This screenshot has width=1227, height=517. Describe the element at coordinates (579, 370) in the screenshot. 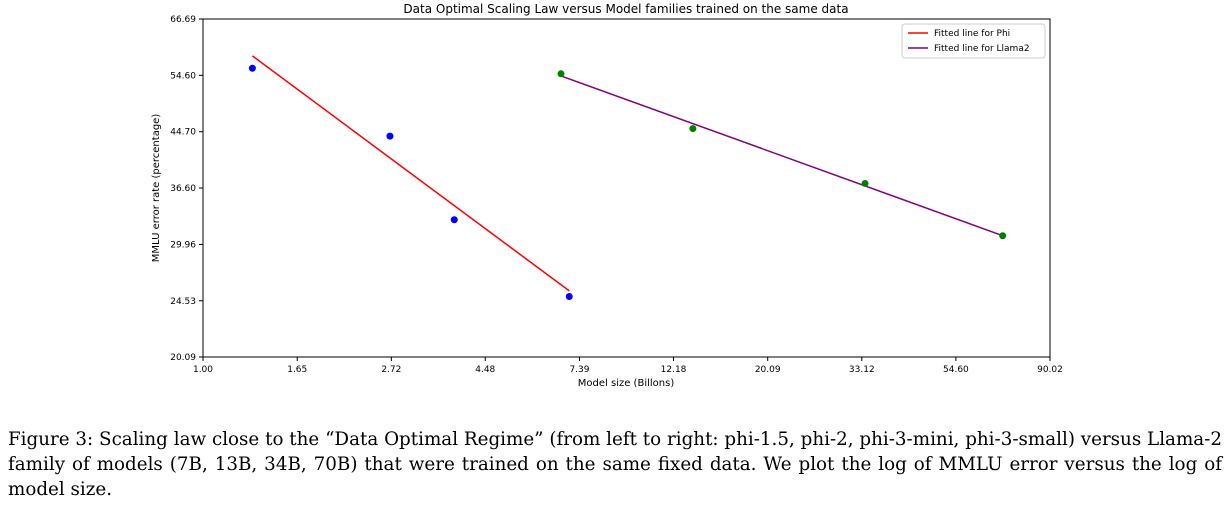

I see `x-tick-label: 7.39` at that location.